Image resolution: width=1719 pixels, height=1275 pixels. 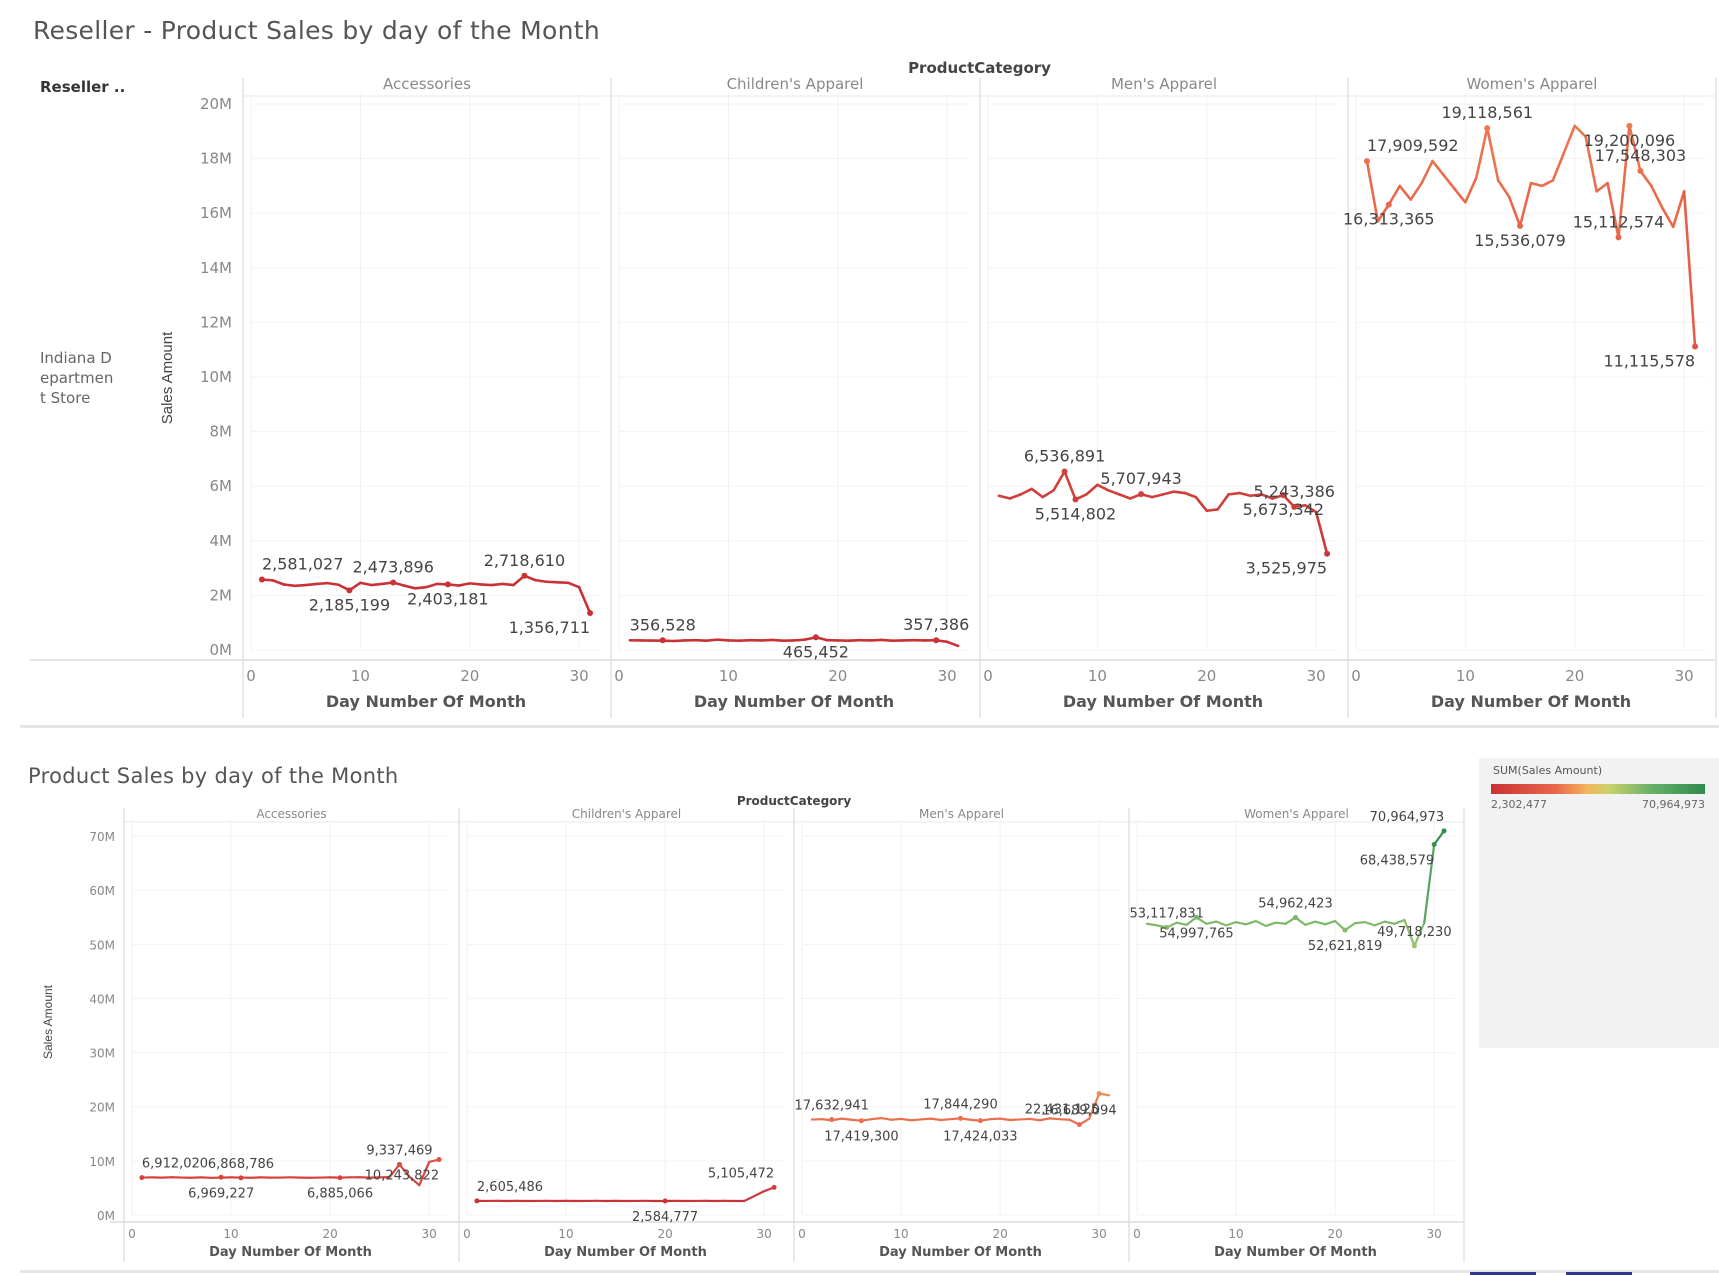 What do you see at coordinates (1598, 789) in the screenshot?
I see `legend-color-ramp` at bounding box center [1598, 789].